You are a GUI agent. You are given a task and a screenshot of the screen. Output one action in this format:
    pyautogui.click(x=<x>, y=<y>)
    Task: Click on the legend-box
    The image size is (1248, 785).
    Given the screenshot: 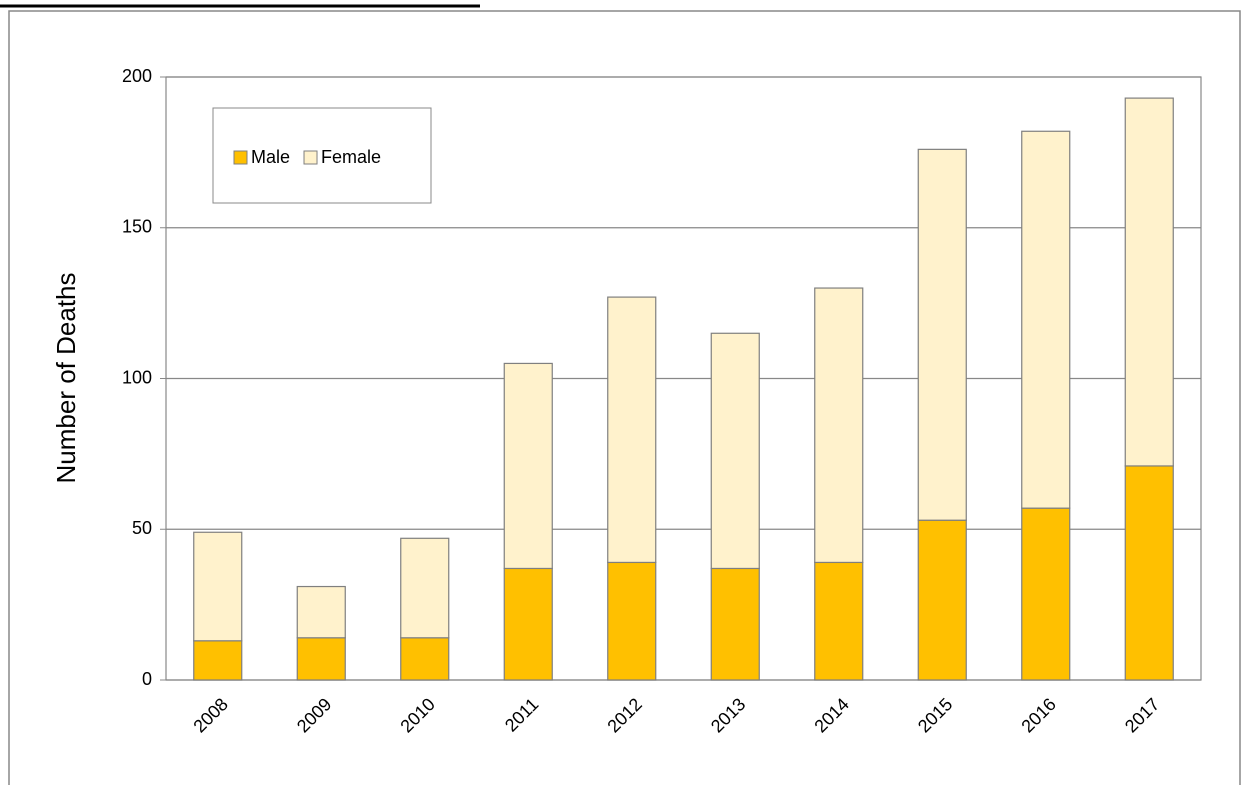 What is the action you would take?
    pyautogui.click(x=322, y=155)
    